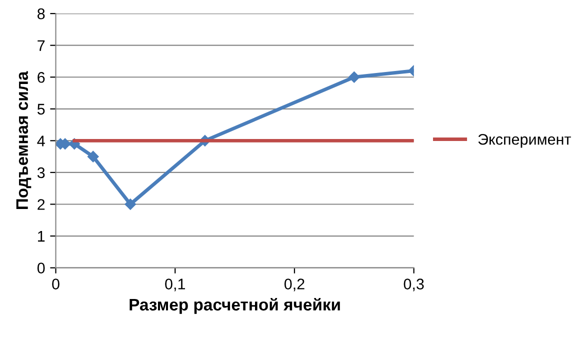 The height and width of the screenshot is (339, 587). Describe the element at coordinates (175, 285) in the screenshot. I see `x-tick-label: 0,1` at that location.